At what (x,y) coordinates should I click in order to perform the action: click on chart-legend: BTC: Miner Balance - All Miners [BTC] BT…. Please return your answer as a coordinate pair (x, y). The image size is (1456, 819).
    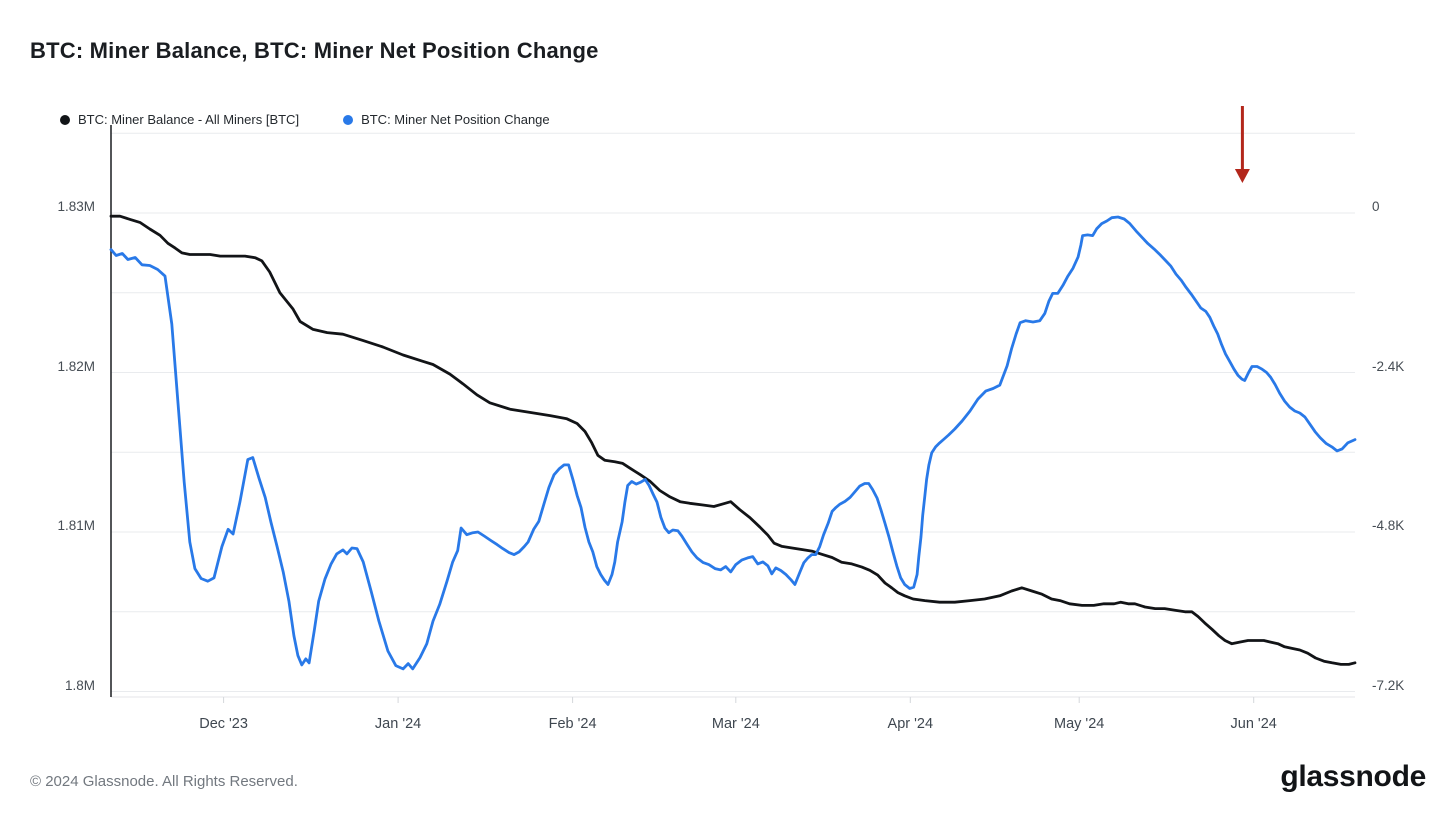
    Looking at the image, I should click on (305, 119).